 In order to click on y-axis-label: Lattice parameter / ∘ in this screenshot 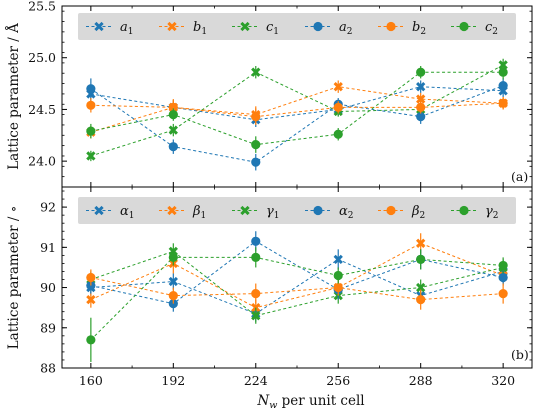, I will do `click(14, 278)`.